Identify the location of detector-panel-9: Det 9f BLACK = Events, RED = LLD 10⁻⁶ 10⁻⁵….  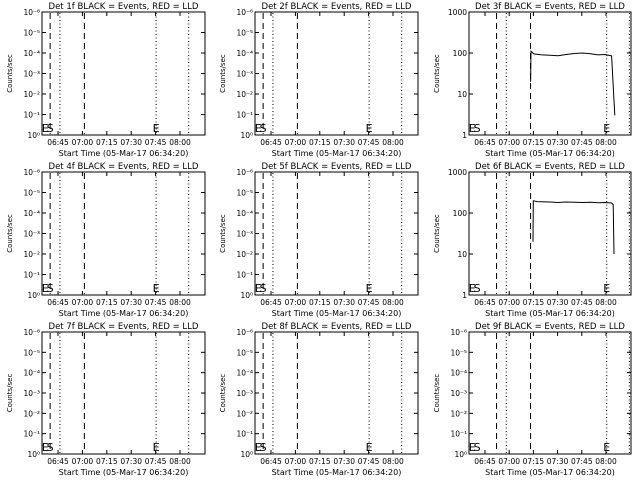
(532, 399).